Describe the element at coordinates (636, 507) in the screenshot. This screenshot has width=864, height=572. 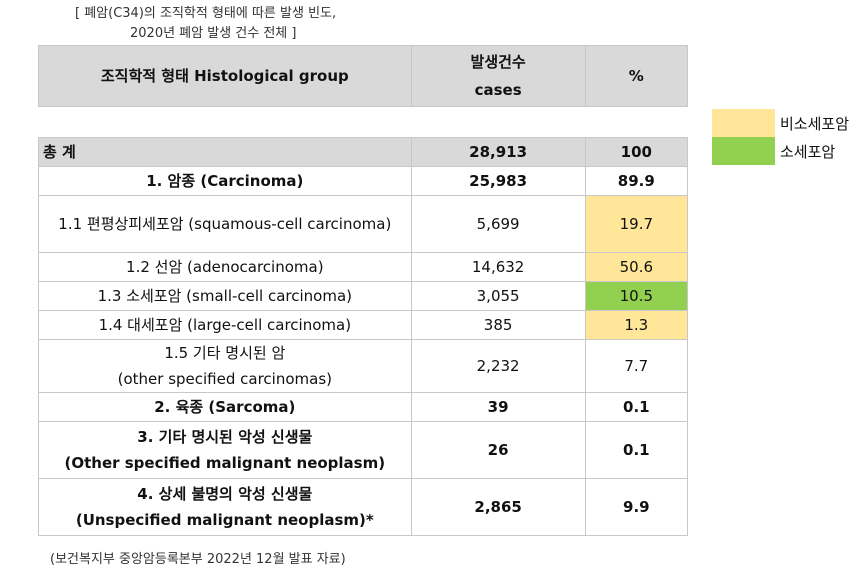
I see `row-percent: 9.9` at that location.